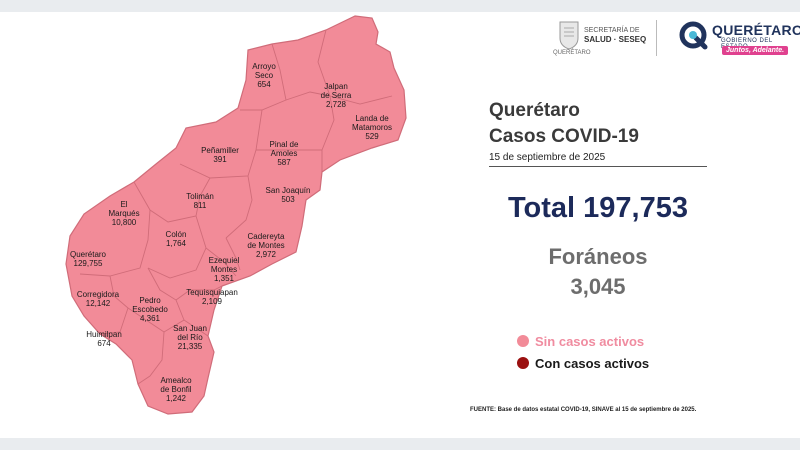  I want to click on municipality-name: de Bonfil, so click(176, 389).